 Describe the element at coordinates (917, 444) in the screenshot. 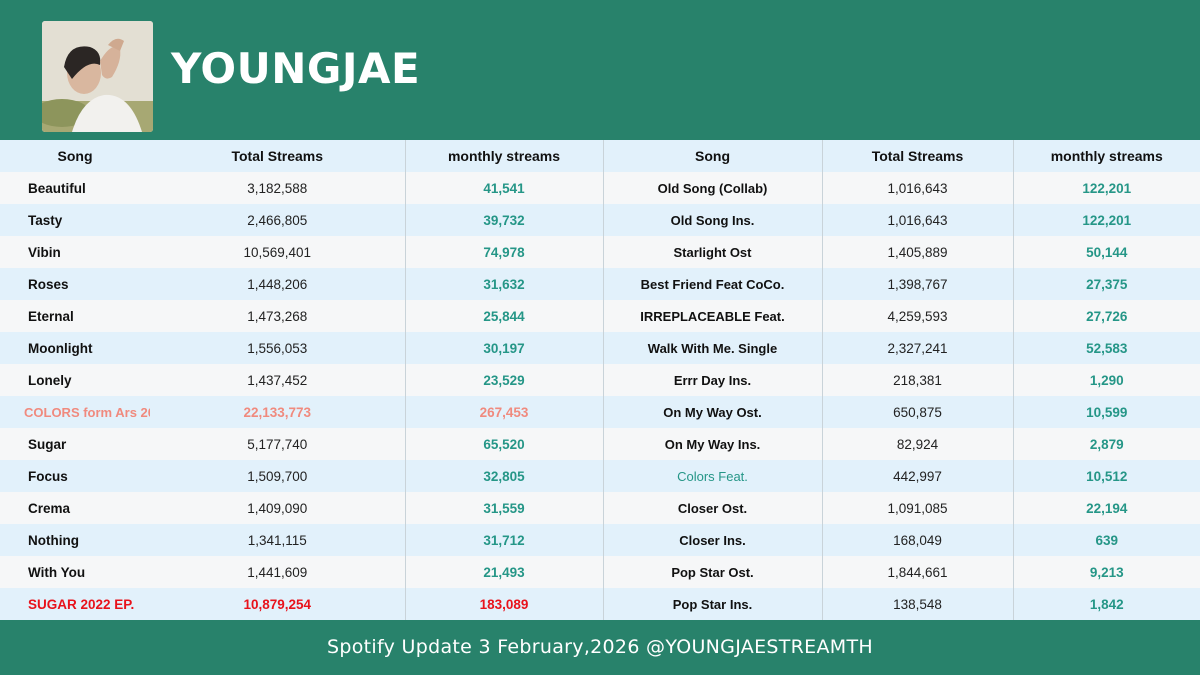

I see `right-total-cell: 82,924` at that location.